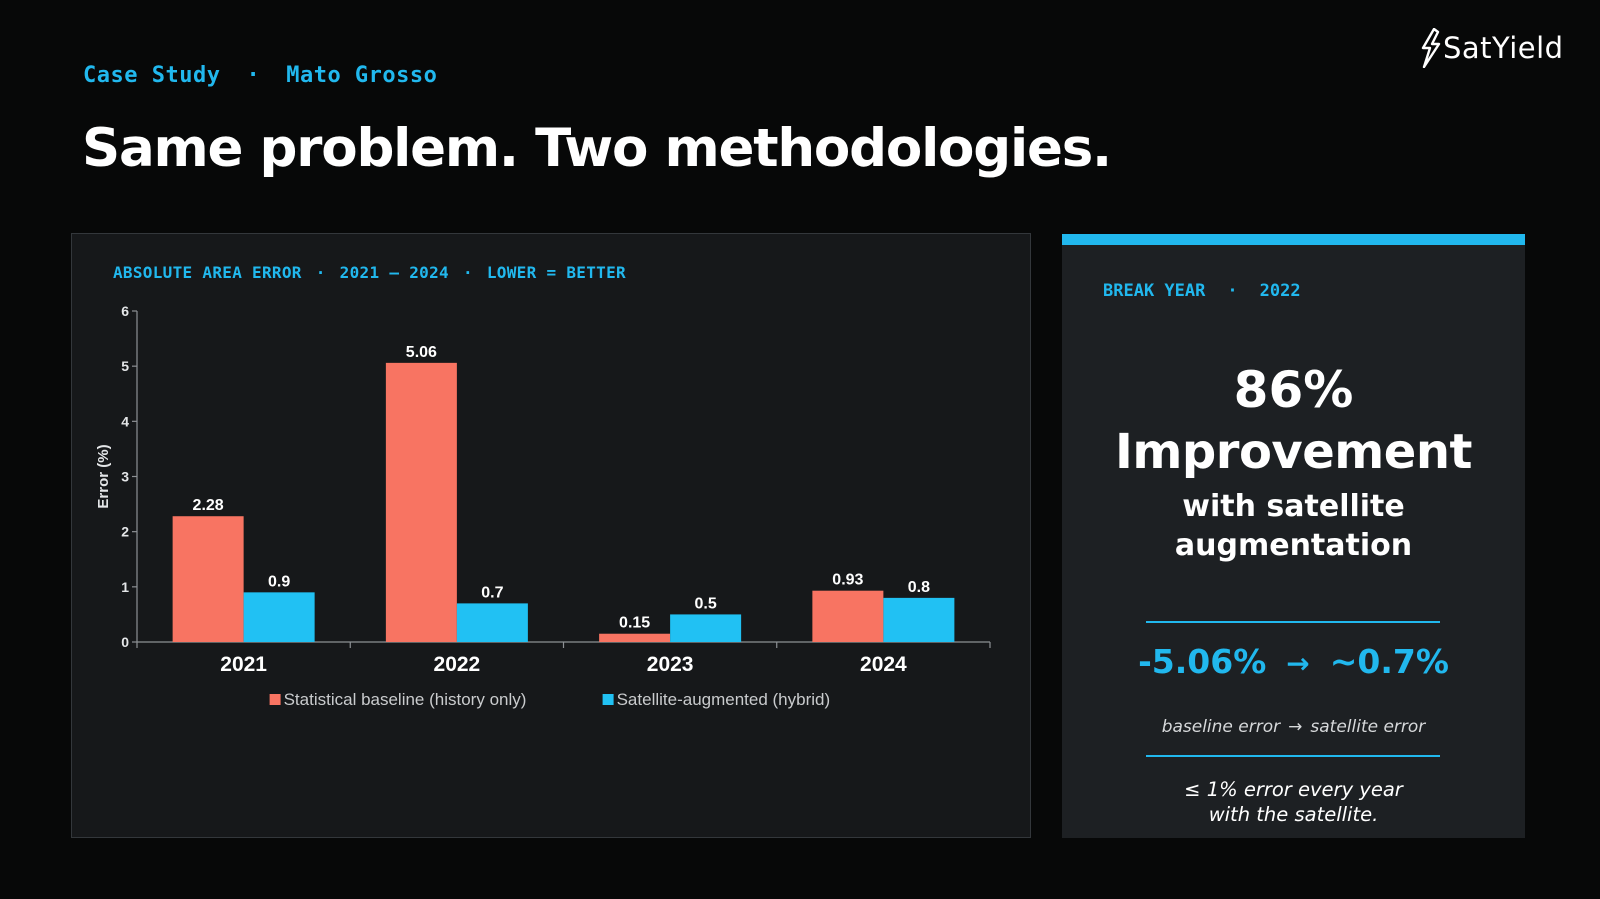 This screenshot has width=1600, height=899. I want to click on chart-caption-metric: ABSOLUTE AREA ERROR, so click(207, 272).